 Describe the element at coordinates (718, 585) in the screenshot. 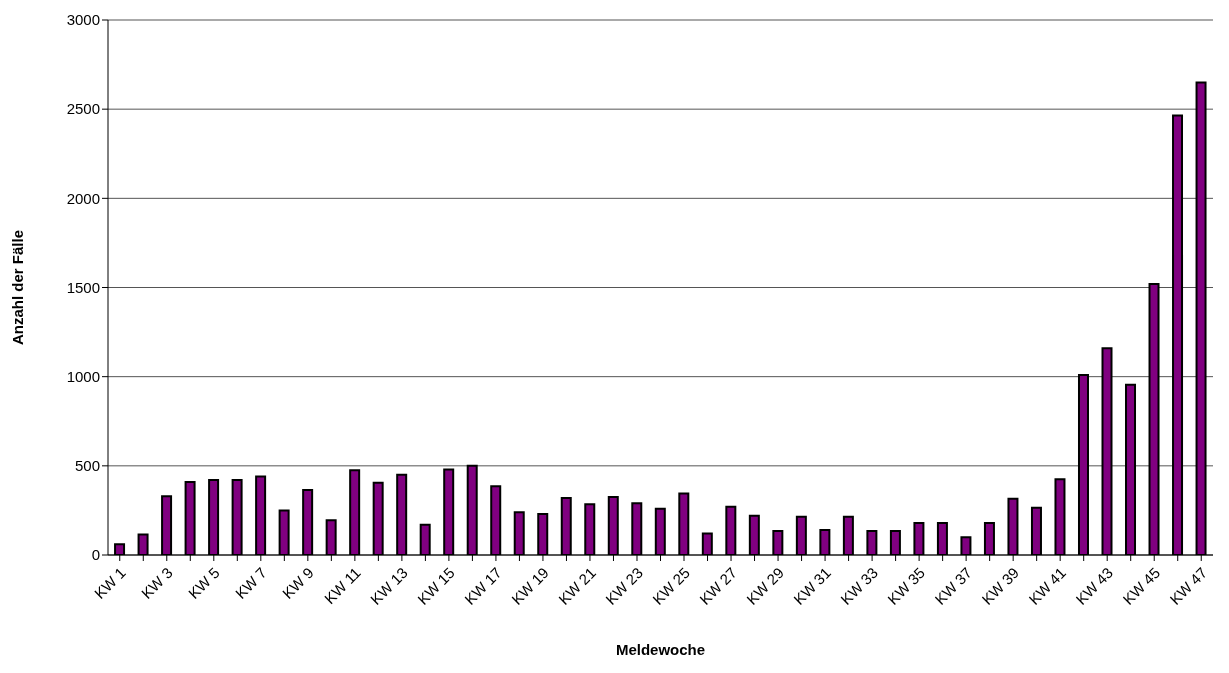

I see `x-tick-label: KW 27` at that location.